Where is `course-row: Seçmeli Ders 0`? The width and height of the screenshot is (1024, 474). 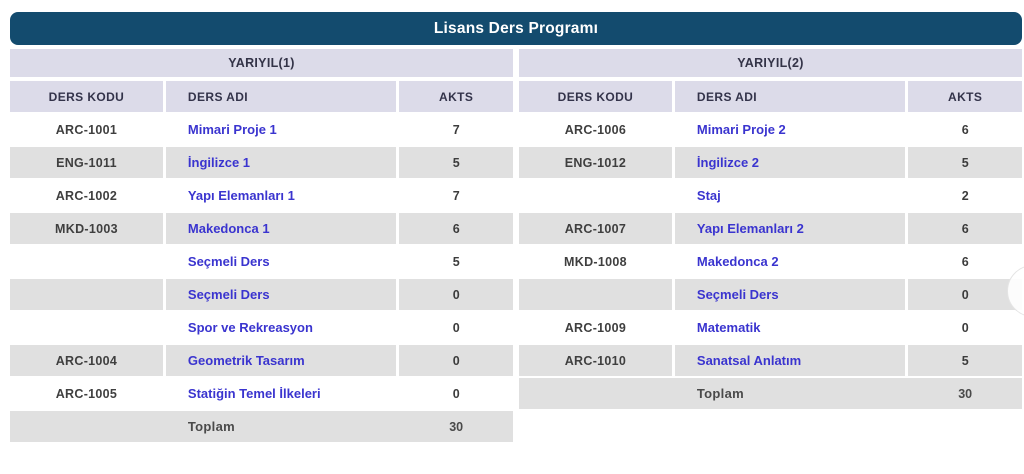
course-row: Seçmeli Ders 0 is located at coordinates (770, 294).